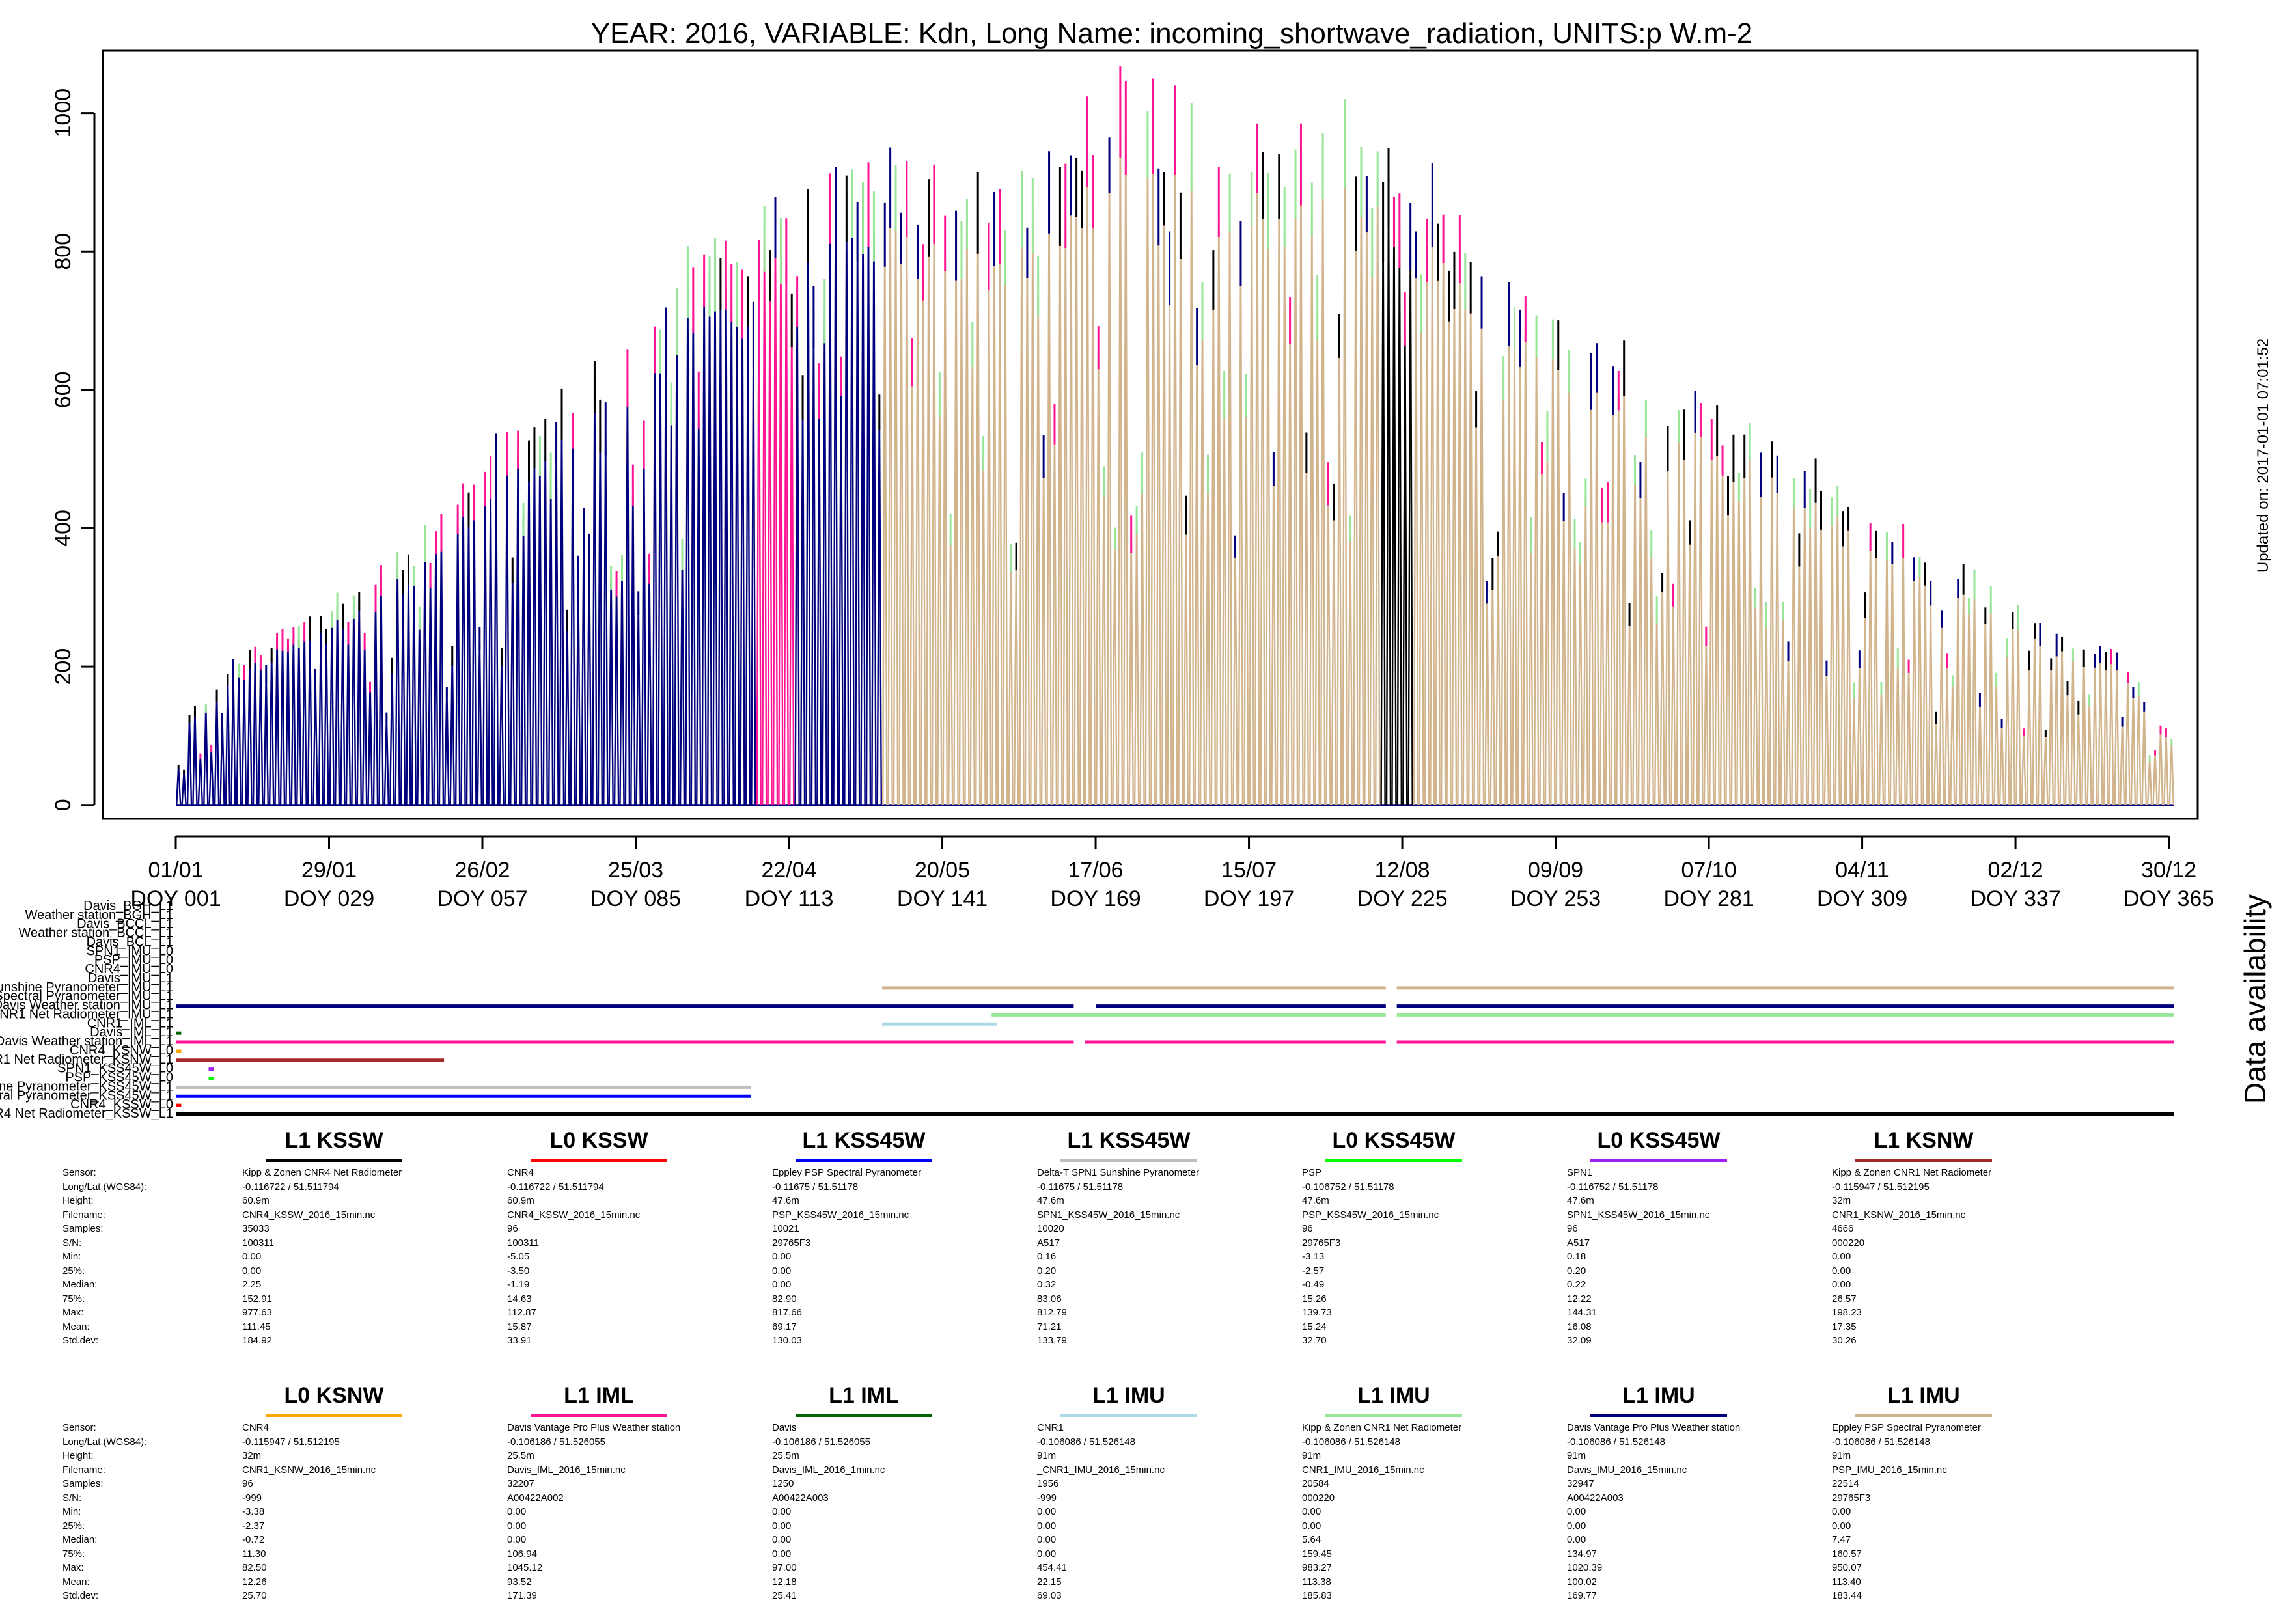 The width and height of the screenshot is (2283, 1624). What do you see at coordinates (63, 251) in the screenshot?
I see `y-tick-label: 800` at bounding box center [63, 251].